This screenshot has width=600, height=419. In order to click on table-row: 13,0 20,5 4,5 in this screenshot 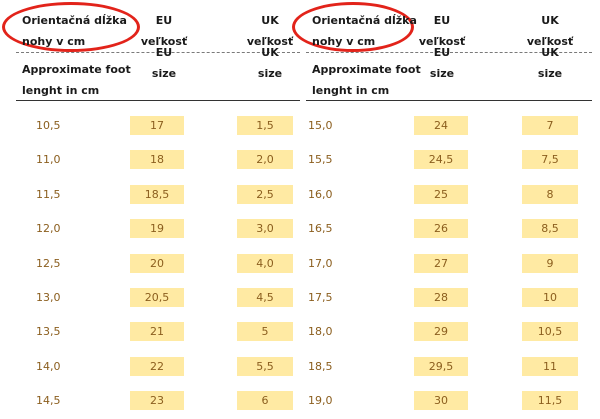, I will do `click(158, 298)`.